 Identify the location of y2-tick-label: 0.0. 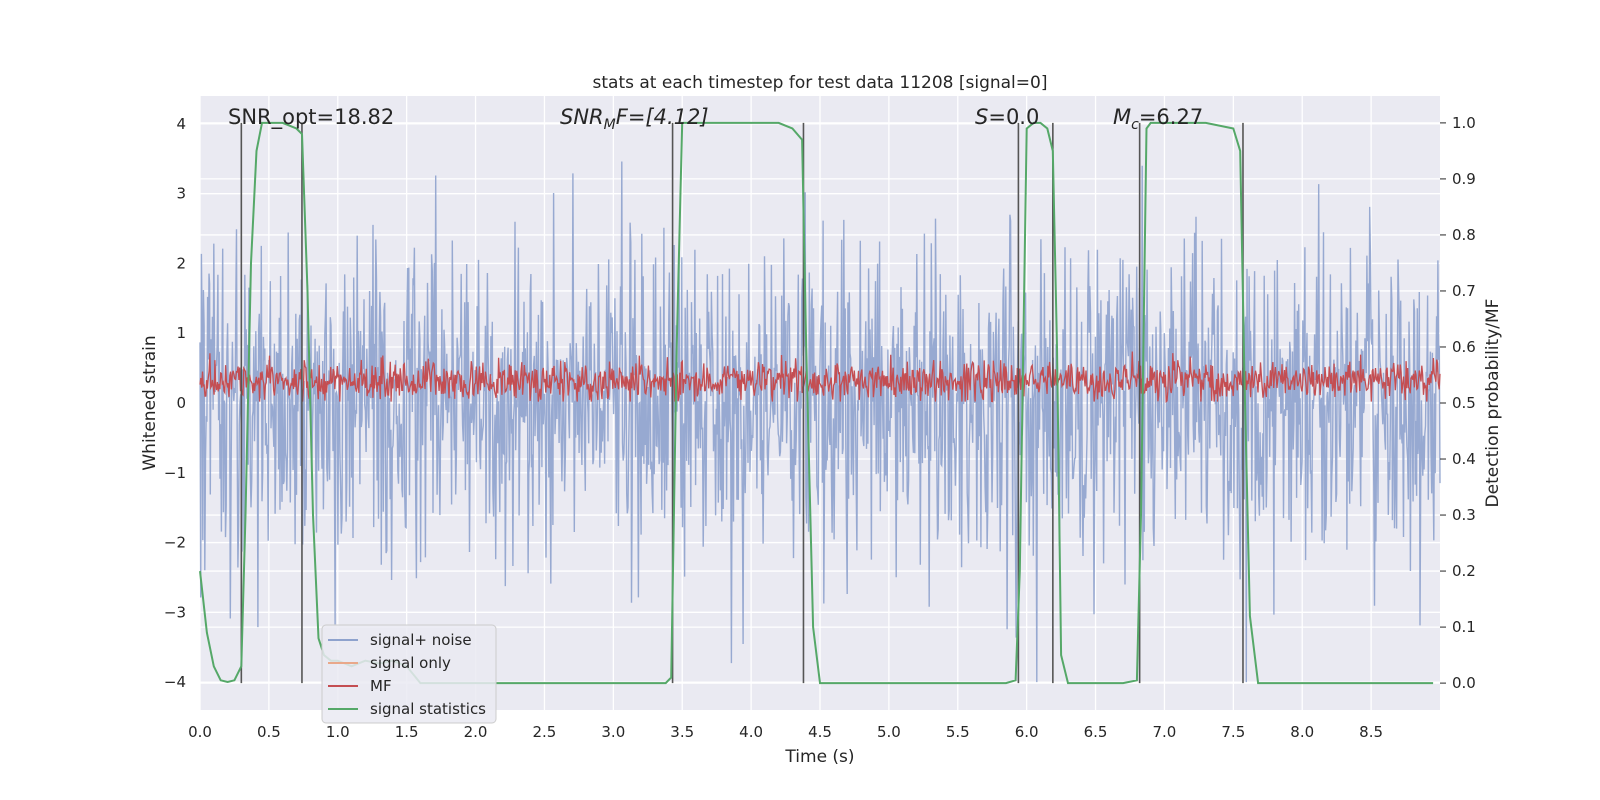
(1464, 683).